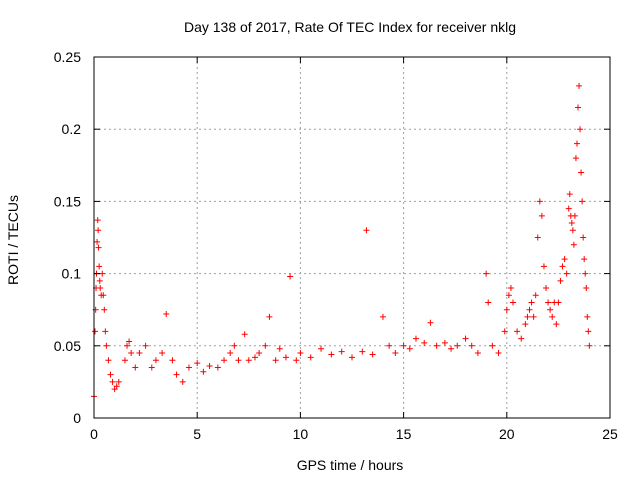  I want to click on x-tick-label: 10, so click(301, 434).